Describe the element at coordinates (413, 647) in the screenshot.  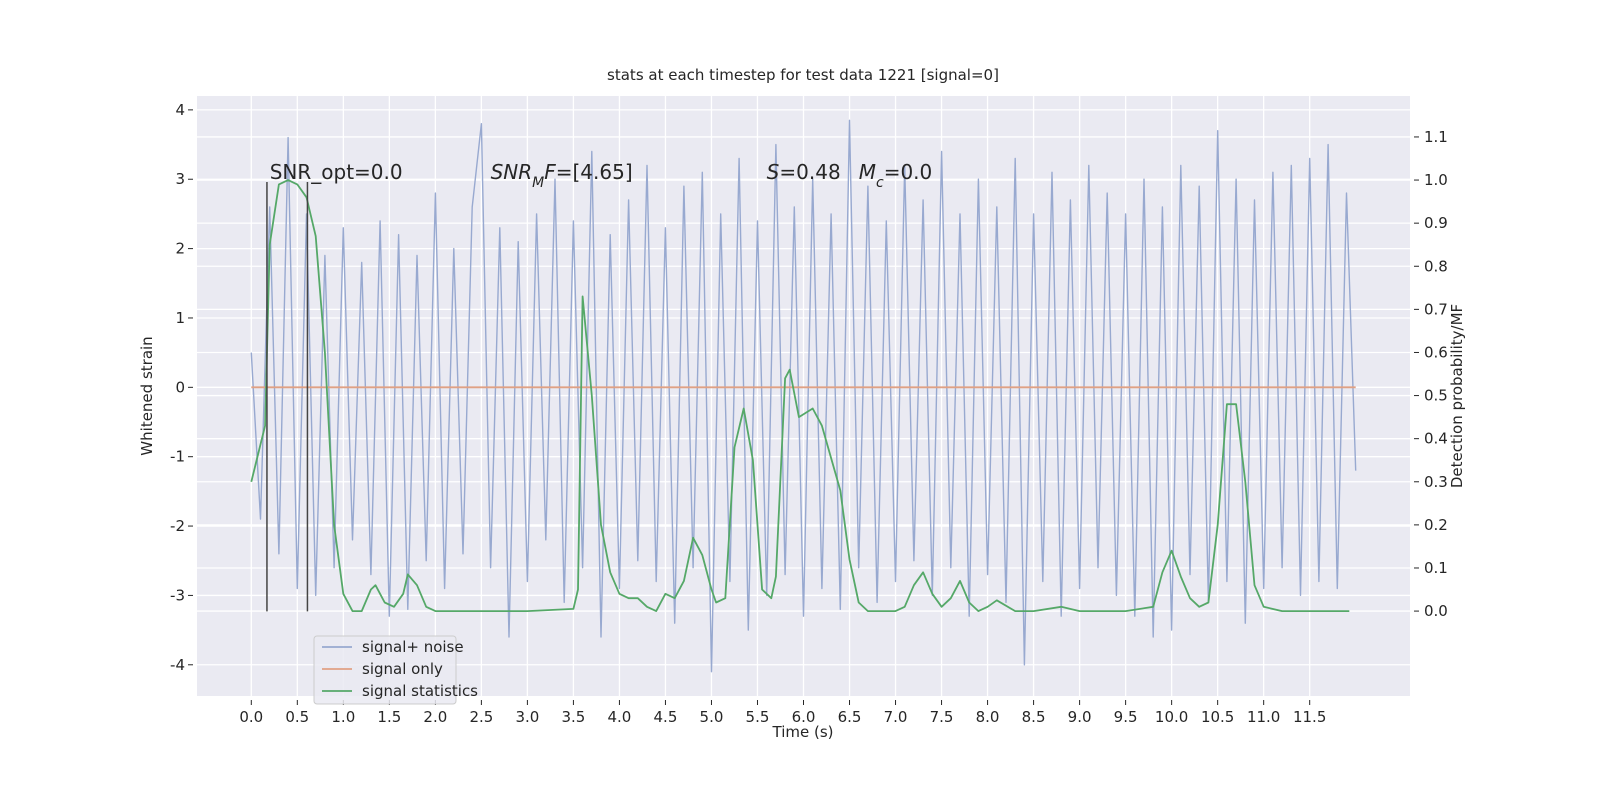
I see `legend-label: signal+ noise` at that location.